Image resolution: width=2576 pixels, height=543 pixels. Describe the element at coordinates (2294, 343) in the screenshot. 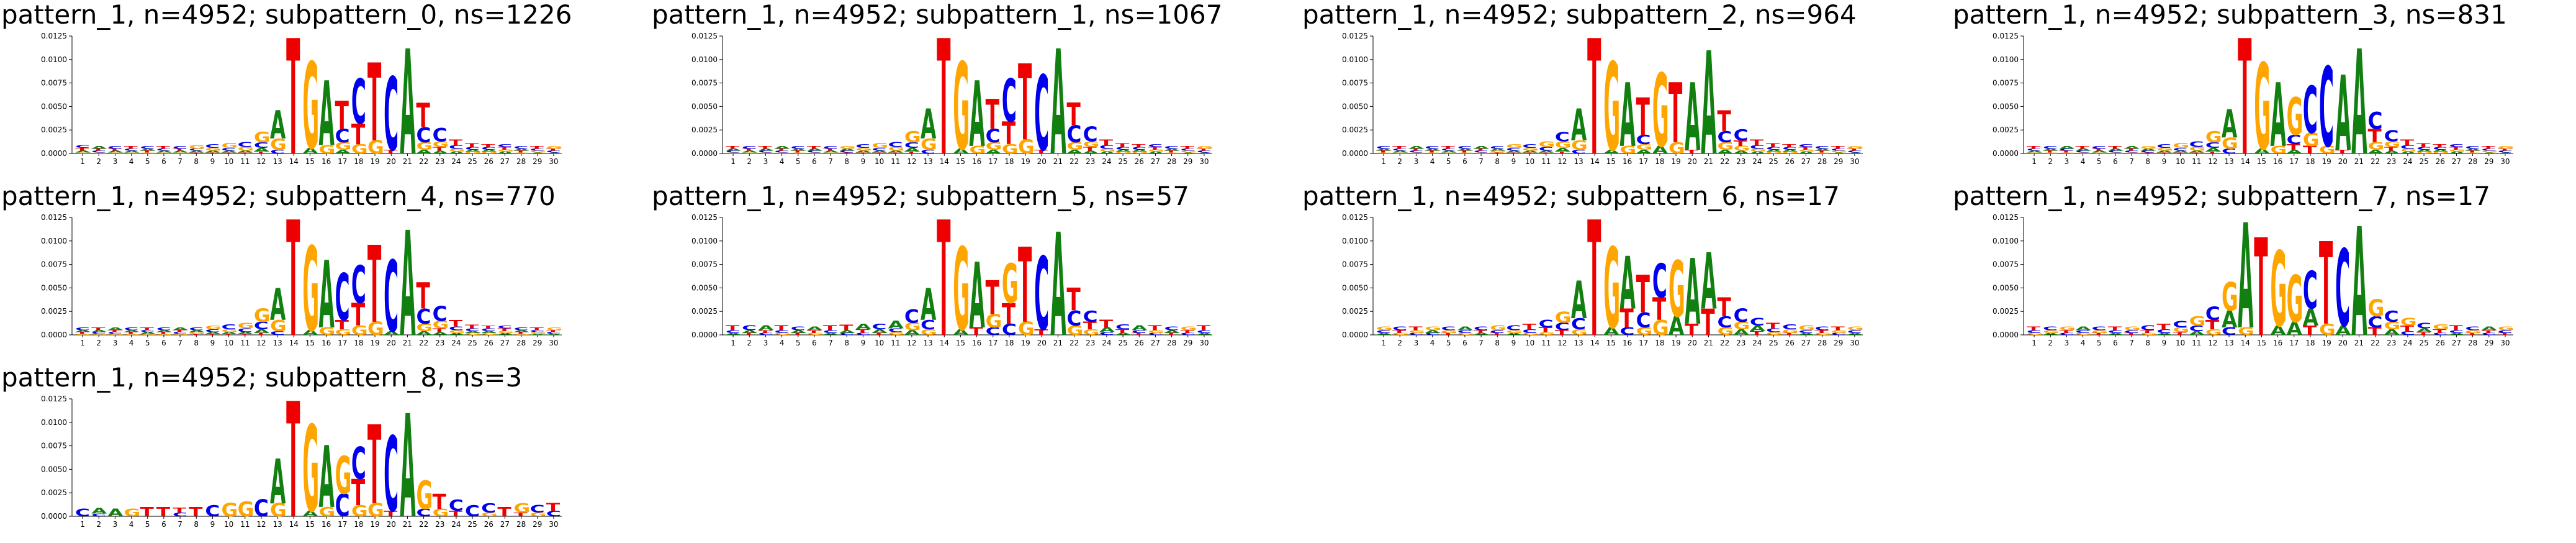

I see `x-tick-label: 17` at that location.